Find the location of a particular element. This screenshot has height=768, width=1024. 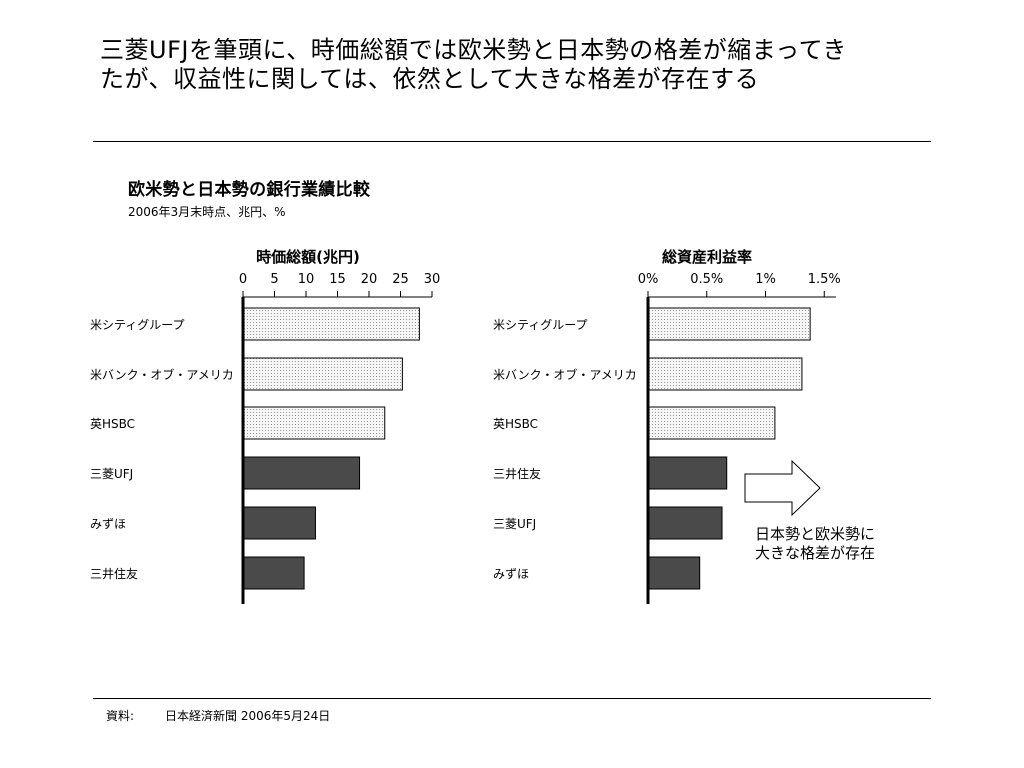

chart-title: 総資産利益率 is located at coordinates (707, 257).